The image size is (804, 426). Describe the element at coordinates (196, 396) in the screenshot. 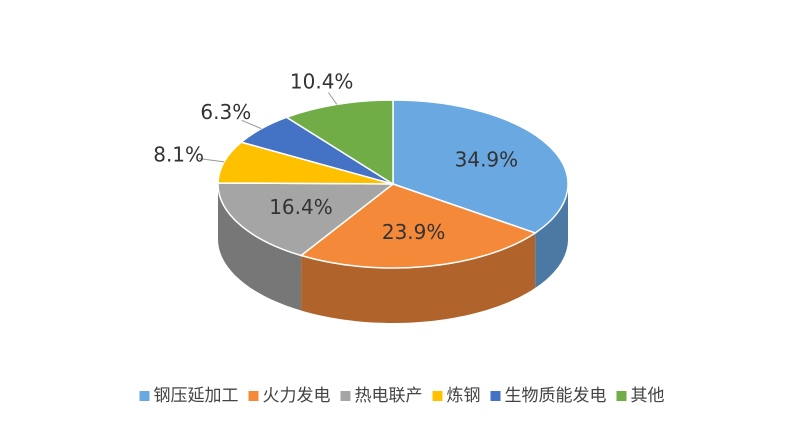

I see `legend-label: 钢压延加工` at that location.